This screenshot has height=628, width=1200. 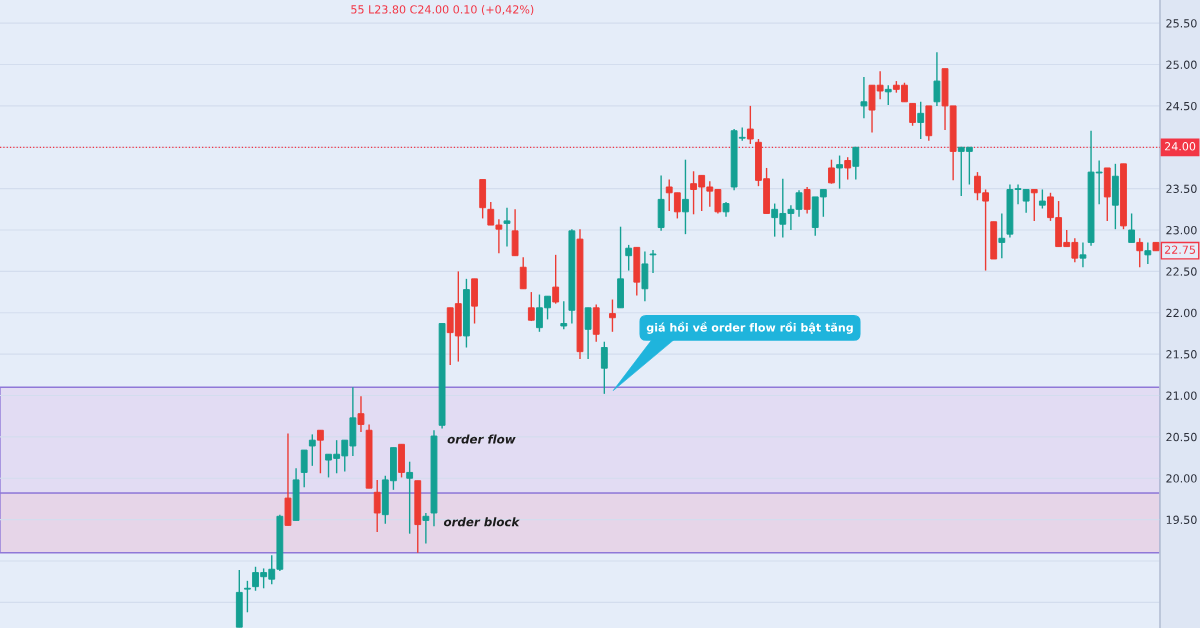 What do you see at coordinates (1181, 189) in the screenshot?
I see `y-tick-label: 23.50` at bounding box center [1181, 189].